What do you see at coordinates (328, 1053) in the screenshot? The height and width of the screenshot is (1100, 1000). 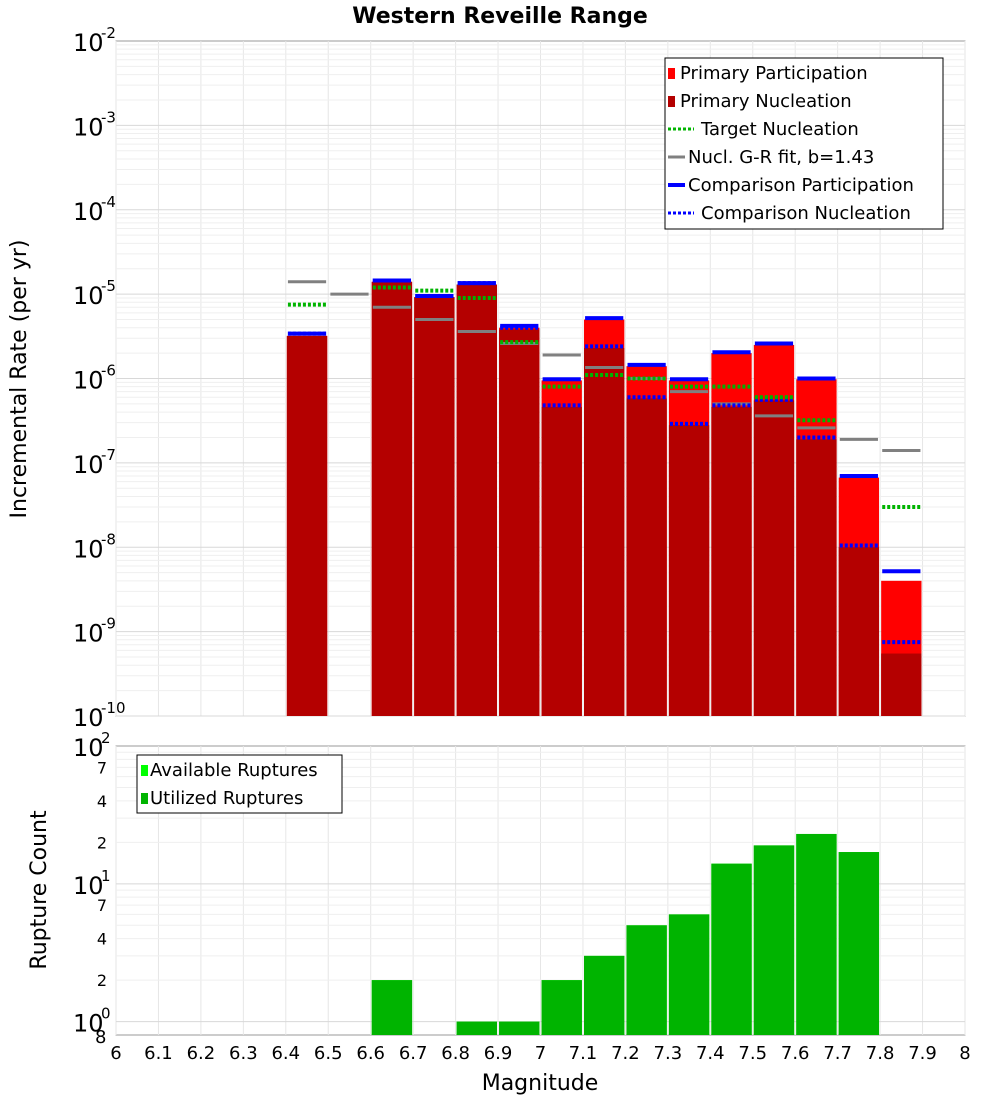 I see `x-tick-label: 6.5` at bounding box center [328, 1053].